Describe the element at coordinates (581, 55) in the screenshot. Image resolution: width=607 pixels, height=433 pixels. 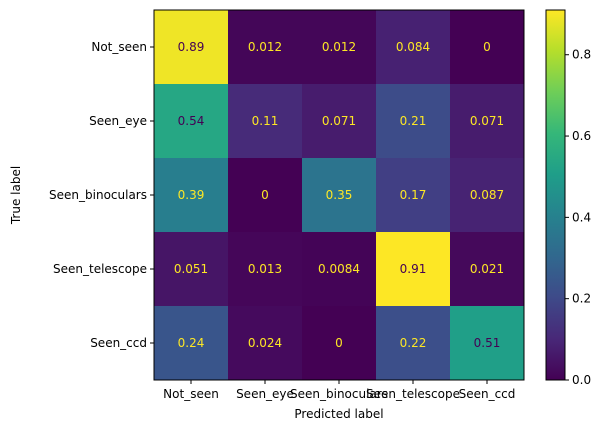
I see `colorbar-tick-label: 0.8` at that location.